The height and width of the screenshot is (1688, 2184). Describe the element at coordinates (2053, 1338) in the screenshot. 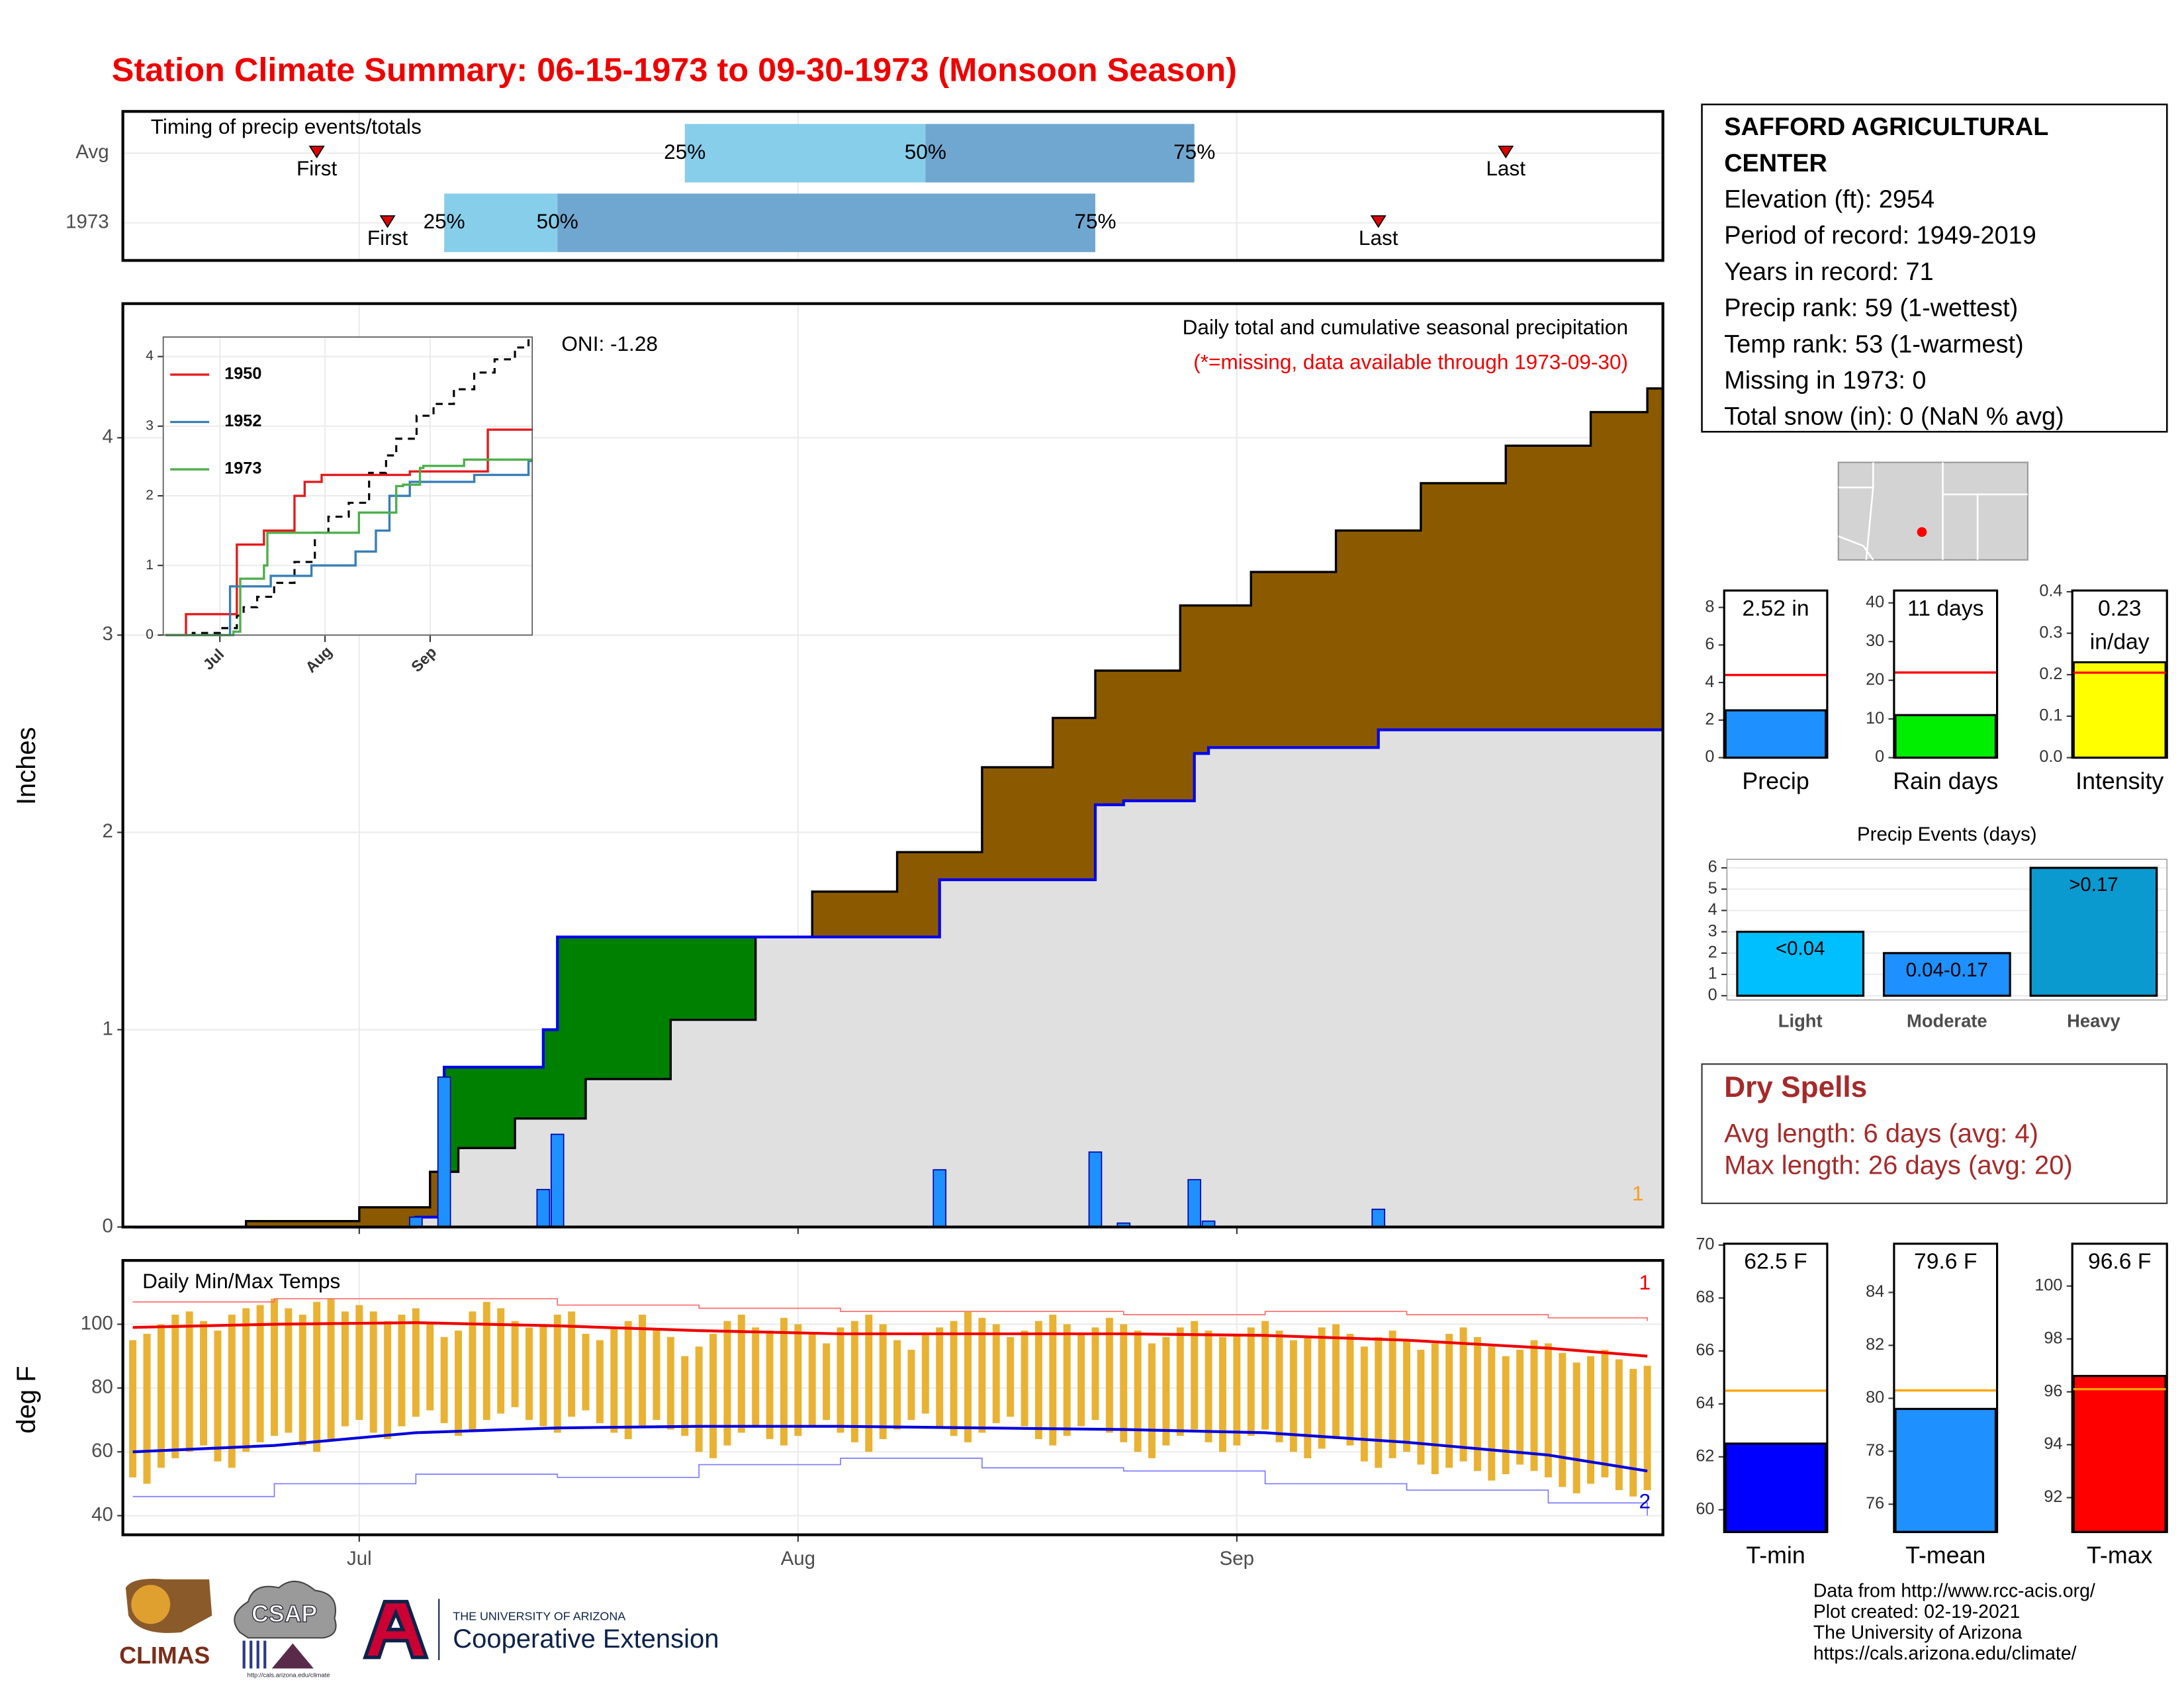

I see `y-tick-label: 98` at that location.